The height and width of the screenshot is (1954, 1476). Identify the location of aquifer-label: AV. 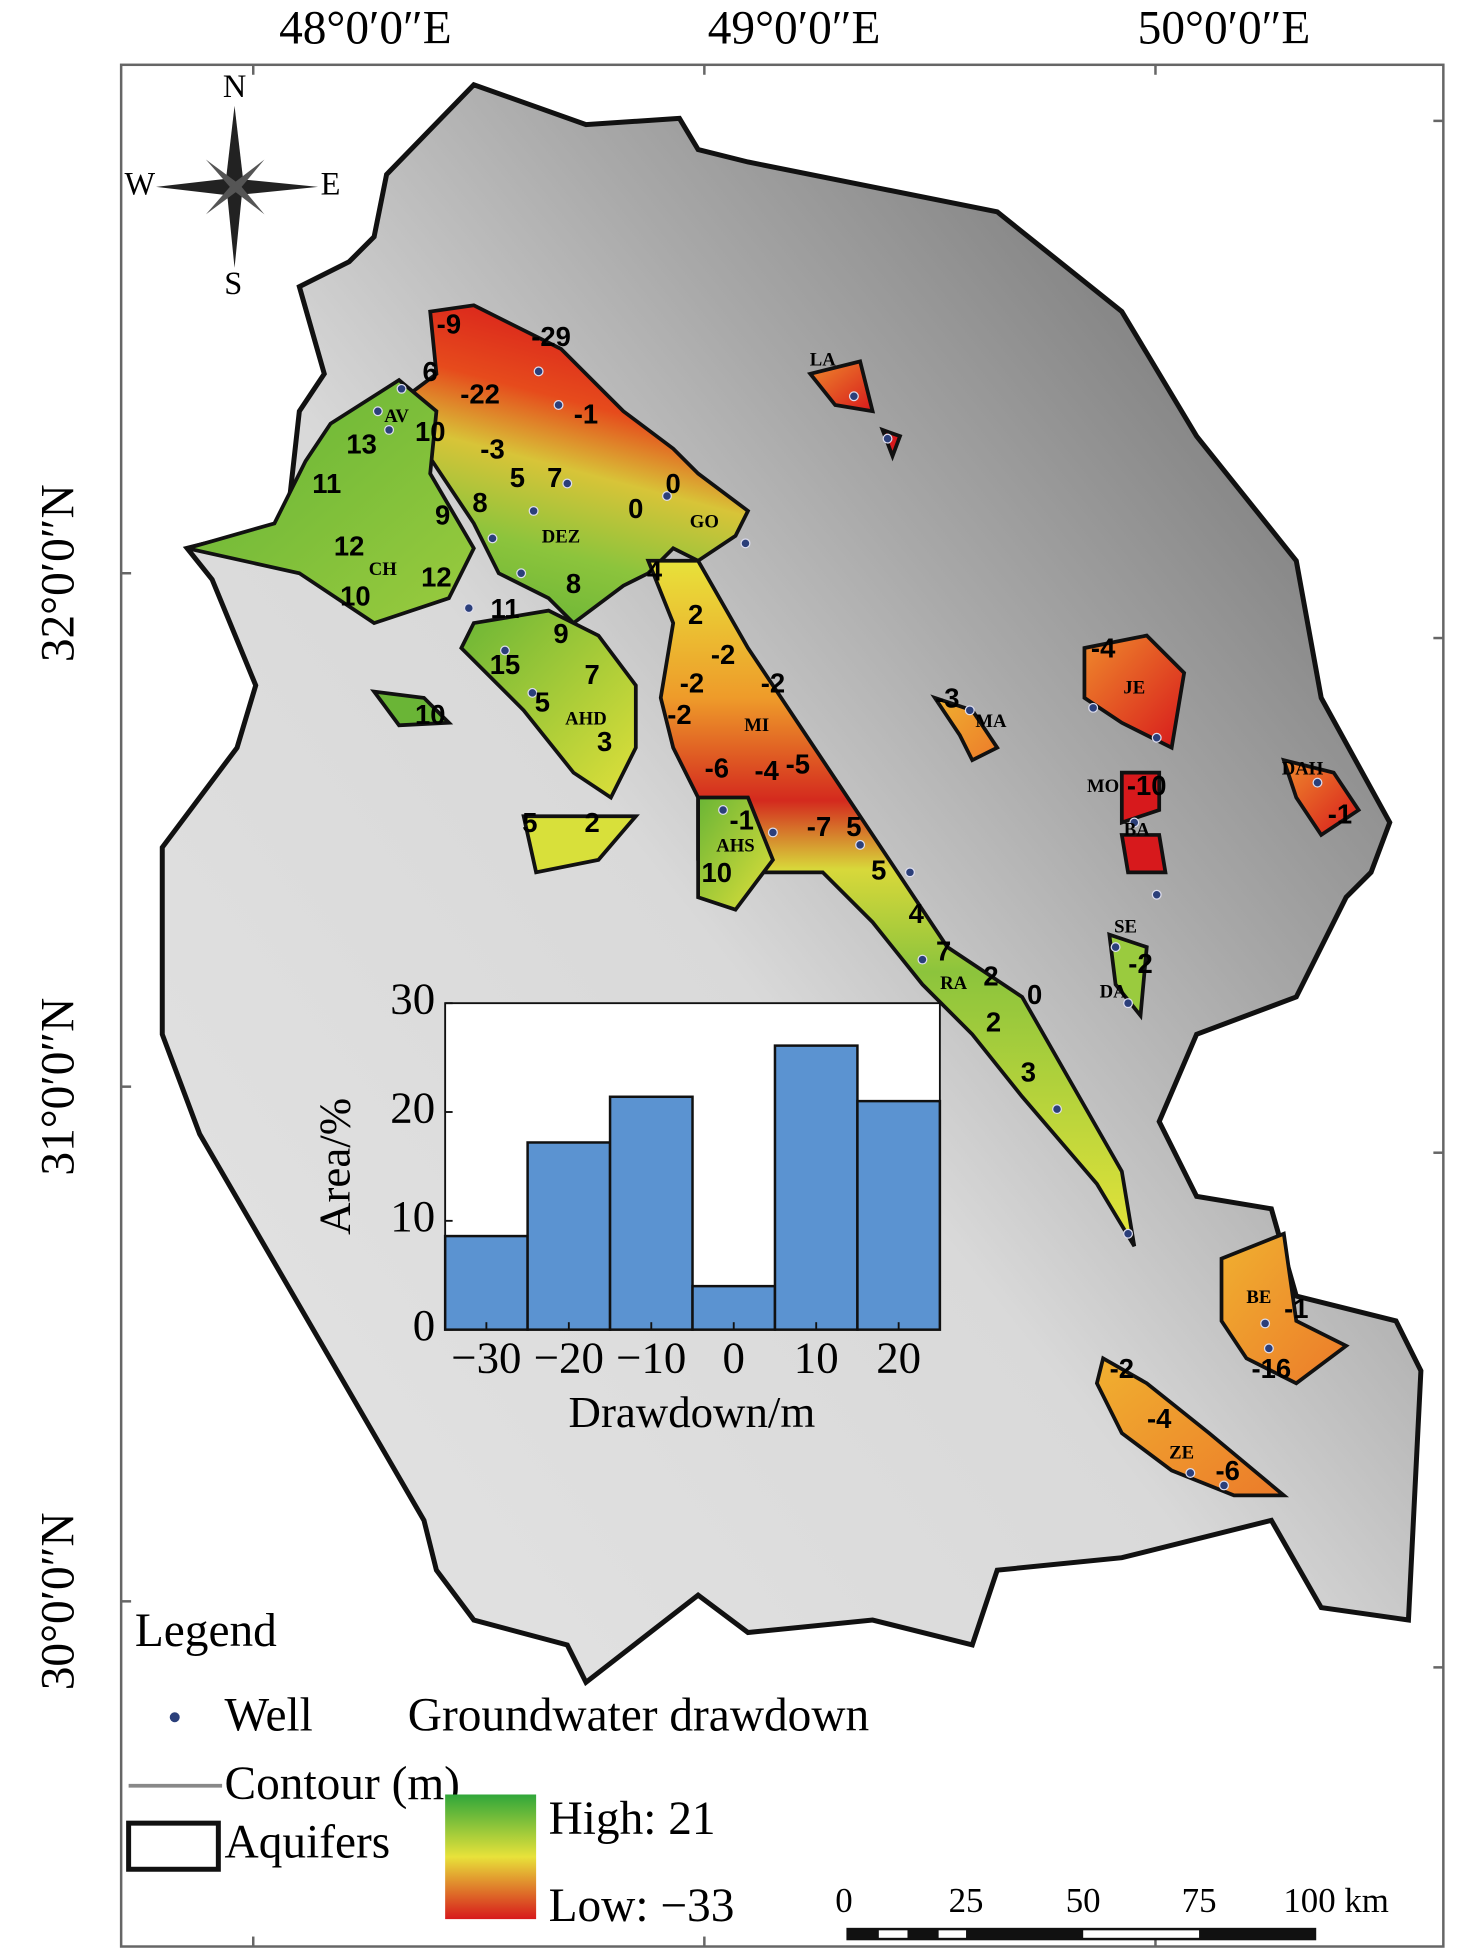
(396, 416).